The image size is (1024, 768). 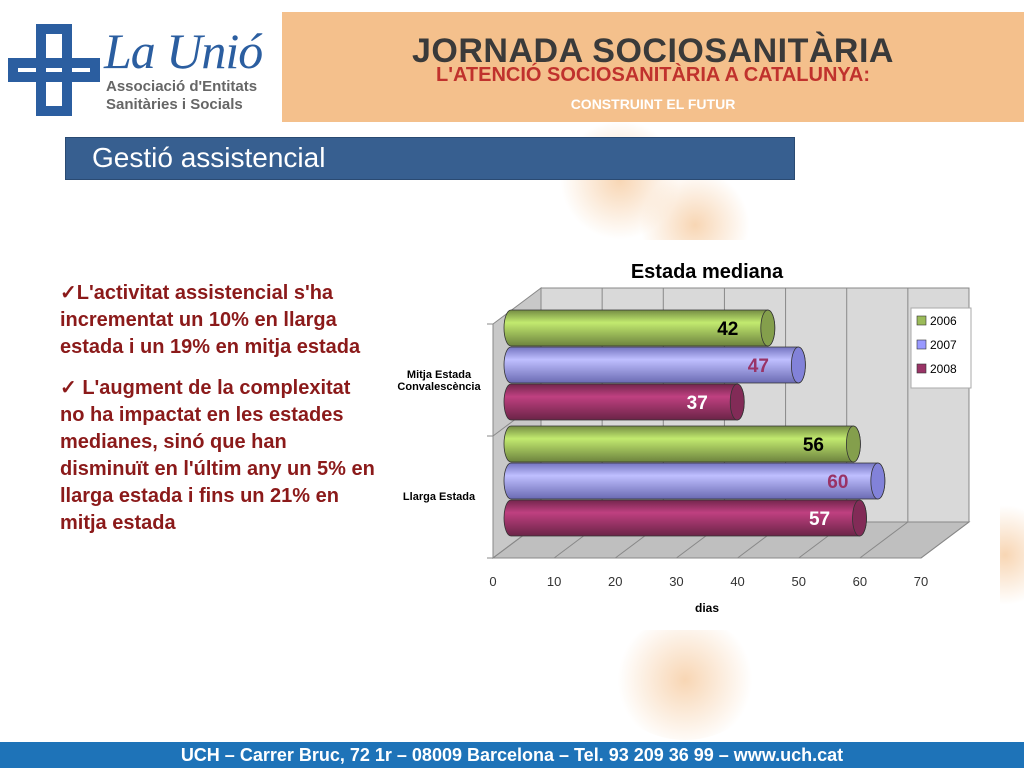 What do you see at coordinates (860, 581) in the screenshot?
I see `x-tick-label: 60` at bounding box center [860, 581].